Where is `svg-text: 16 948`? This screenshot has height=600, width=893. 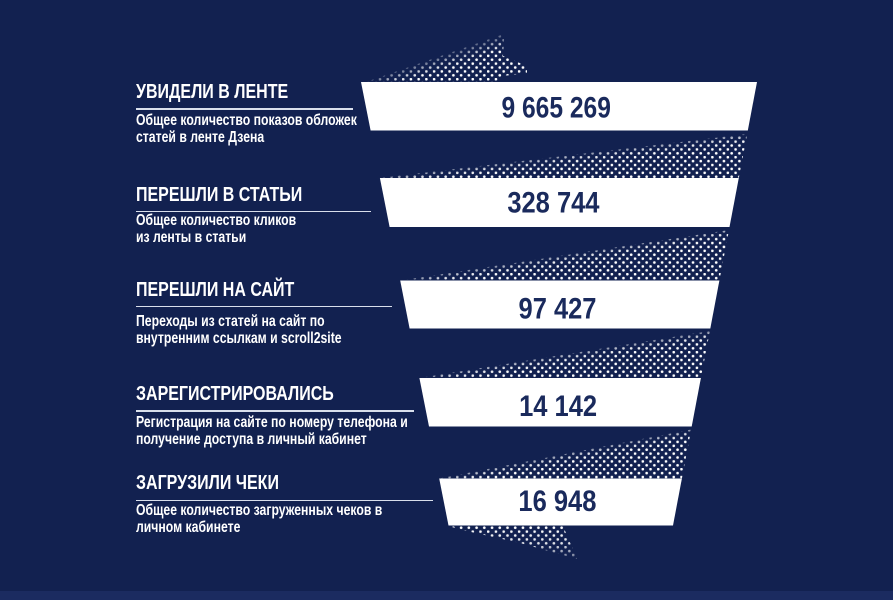 svg-text: 16 948 is located at coordinates (557, 500).